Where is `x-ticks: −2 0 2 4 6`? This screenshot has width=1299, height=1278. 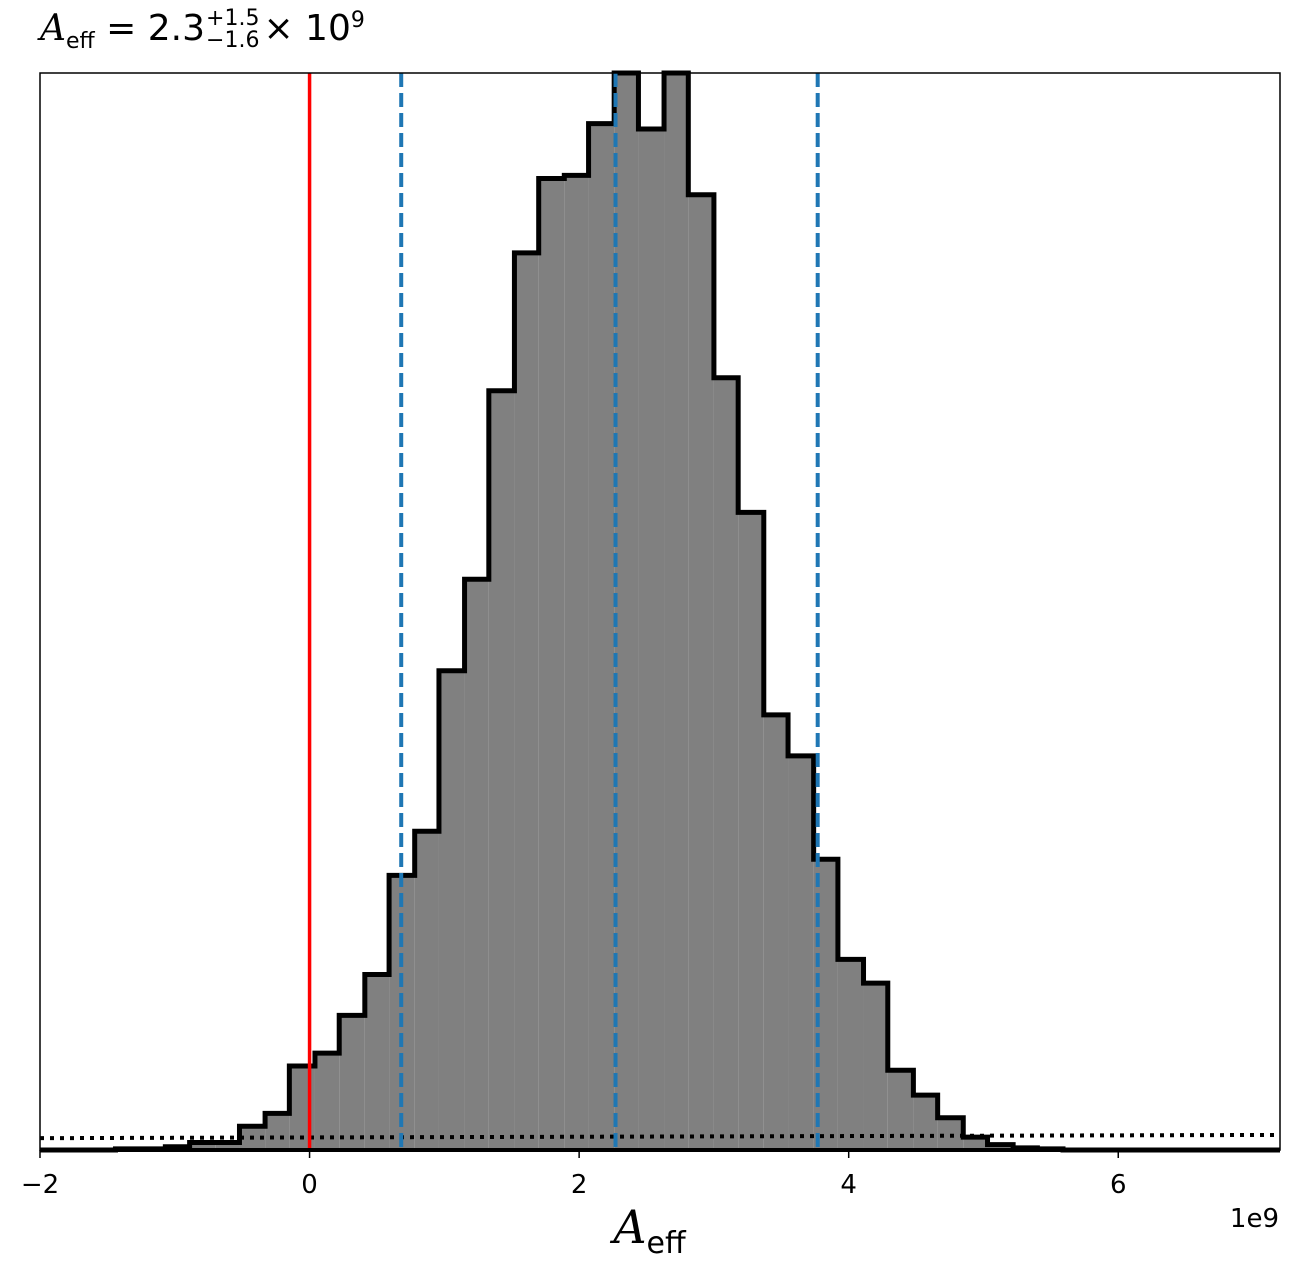
x-ticks: −2 0 2 4 6 is located at coordinates (574, 1175).